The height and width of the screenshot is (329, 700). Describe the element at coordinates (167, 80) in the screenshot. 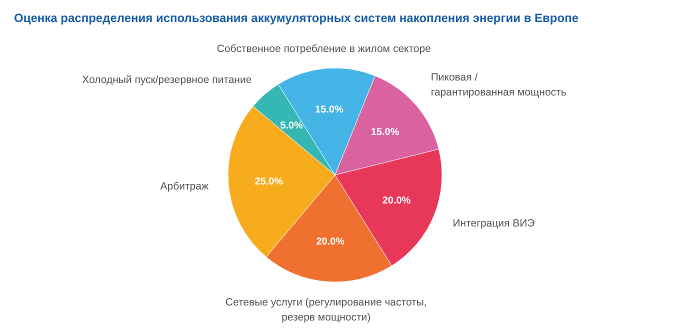

I see `slice-label: Холодный пуск/резервное питание` at that location.